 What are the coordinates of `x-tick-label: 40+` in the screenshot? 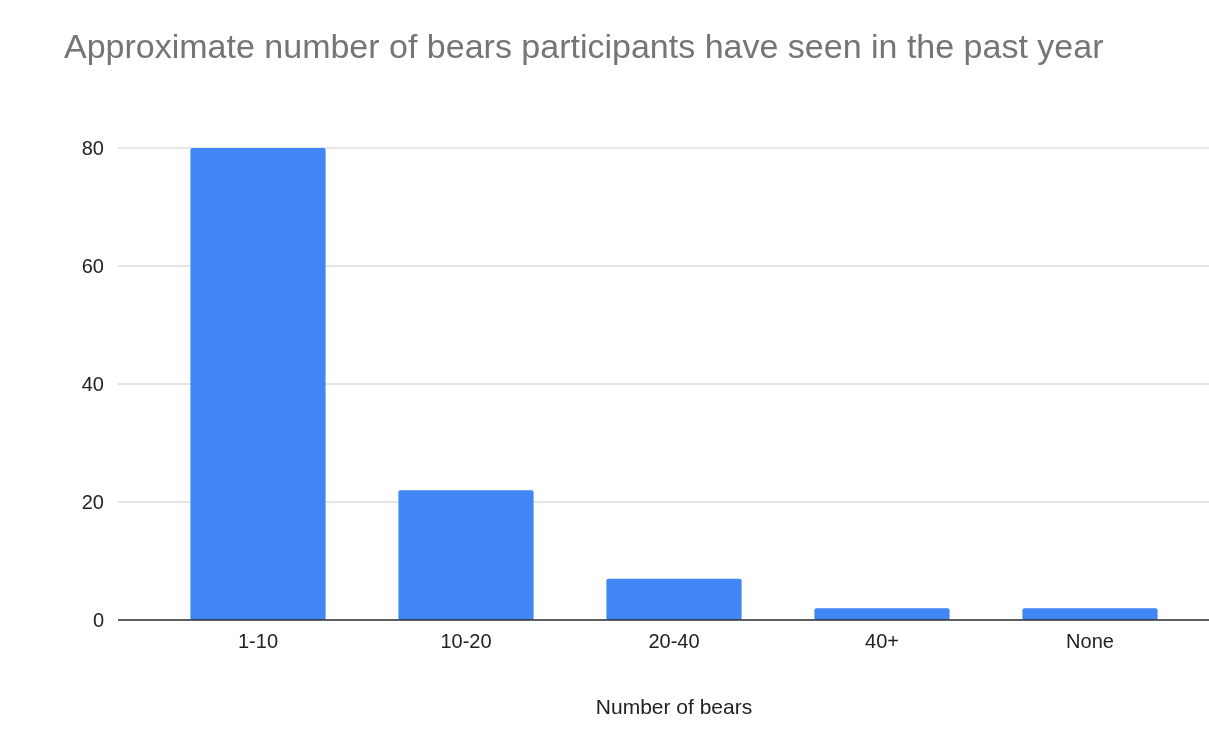 It's located at (882, 641).